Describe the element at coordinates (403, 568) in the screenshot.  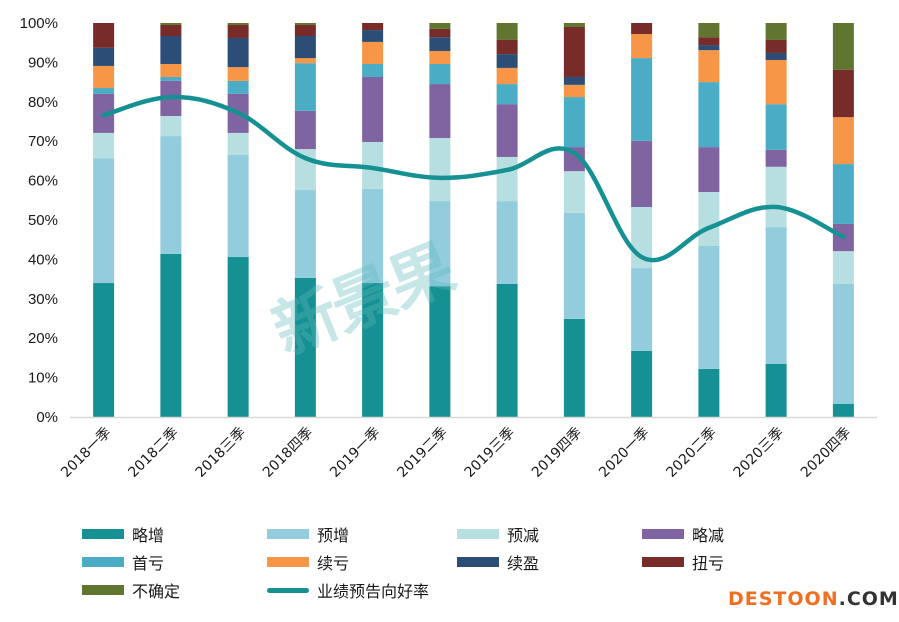
I see `legend: 略增 预增 预减 略减 首亏 续亏 续盈 扭亏 不确定 业绩预告向好率` at that location.